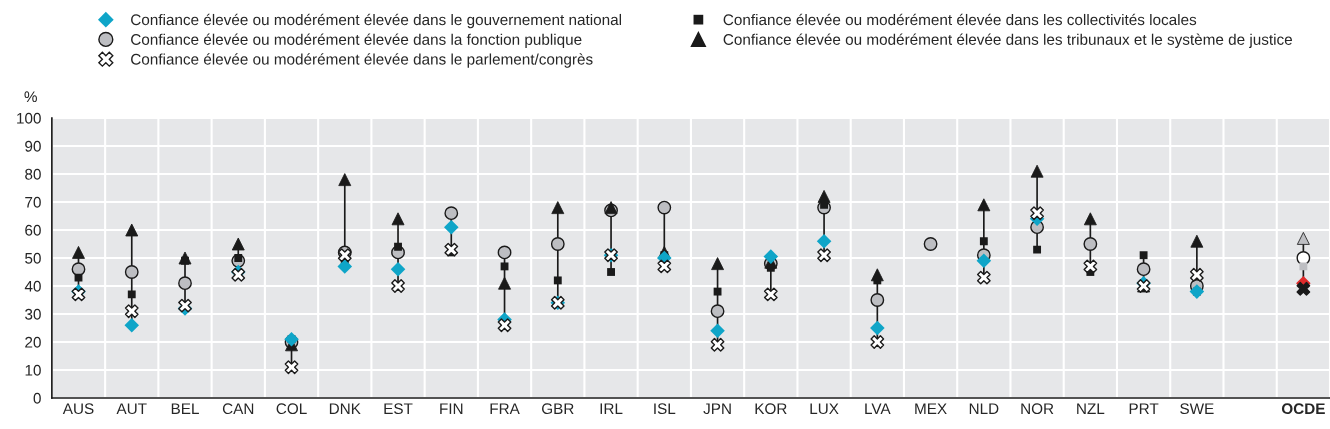 The image size is (1330, 429). Describe the element at coordinates (931, 408) in the screenshot. I see `x-tick-label: MEX` at that location.